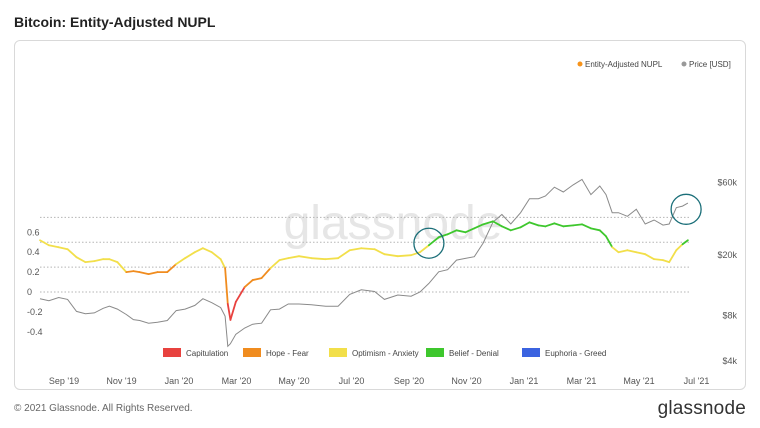 The width and height of the screenshot is (760, 428). Describe the element at coordinates (409, 381) in the screenshot. I see `x-tick-label: Sep '20` at that location.